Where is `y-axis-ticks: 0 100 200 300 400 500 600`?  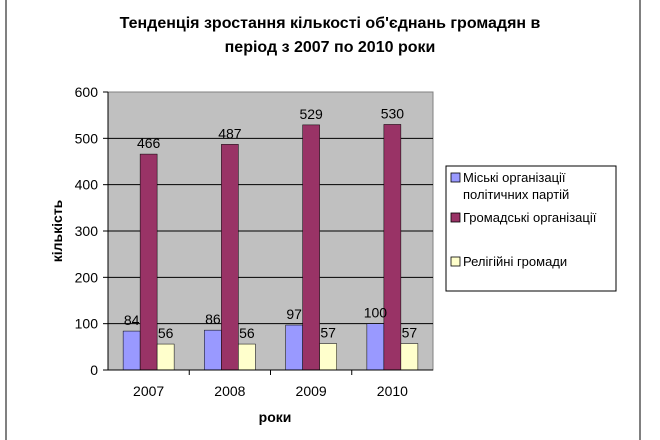
y-axis-ticks: 0 100 200 300 400 500 600 is located at coordinates (91, 231).